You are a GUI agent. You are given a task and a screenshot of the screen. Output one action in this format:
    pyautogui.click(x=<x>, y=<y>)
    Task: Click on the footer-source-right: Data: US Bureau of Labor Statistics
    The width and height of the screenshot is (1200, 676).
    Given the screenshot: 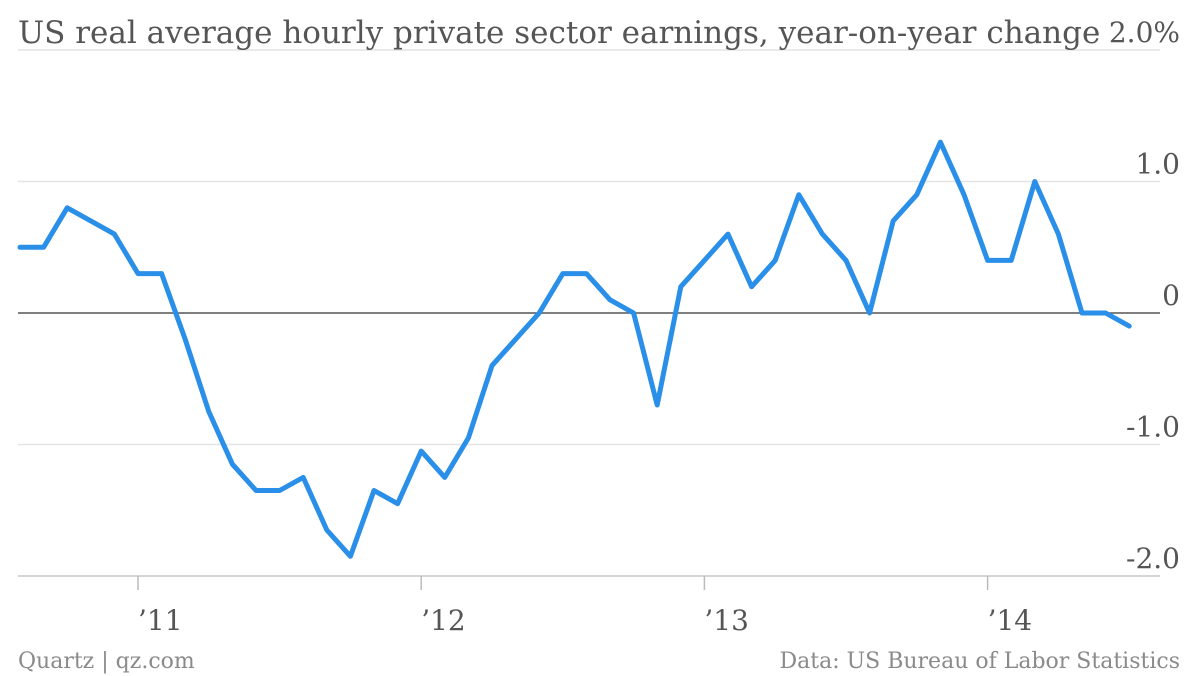 What is the action you would take?
    pyautogui.click(x=979, y=661)
    